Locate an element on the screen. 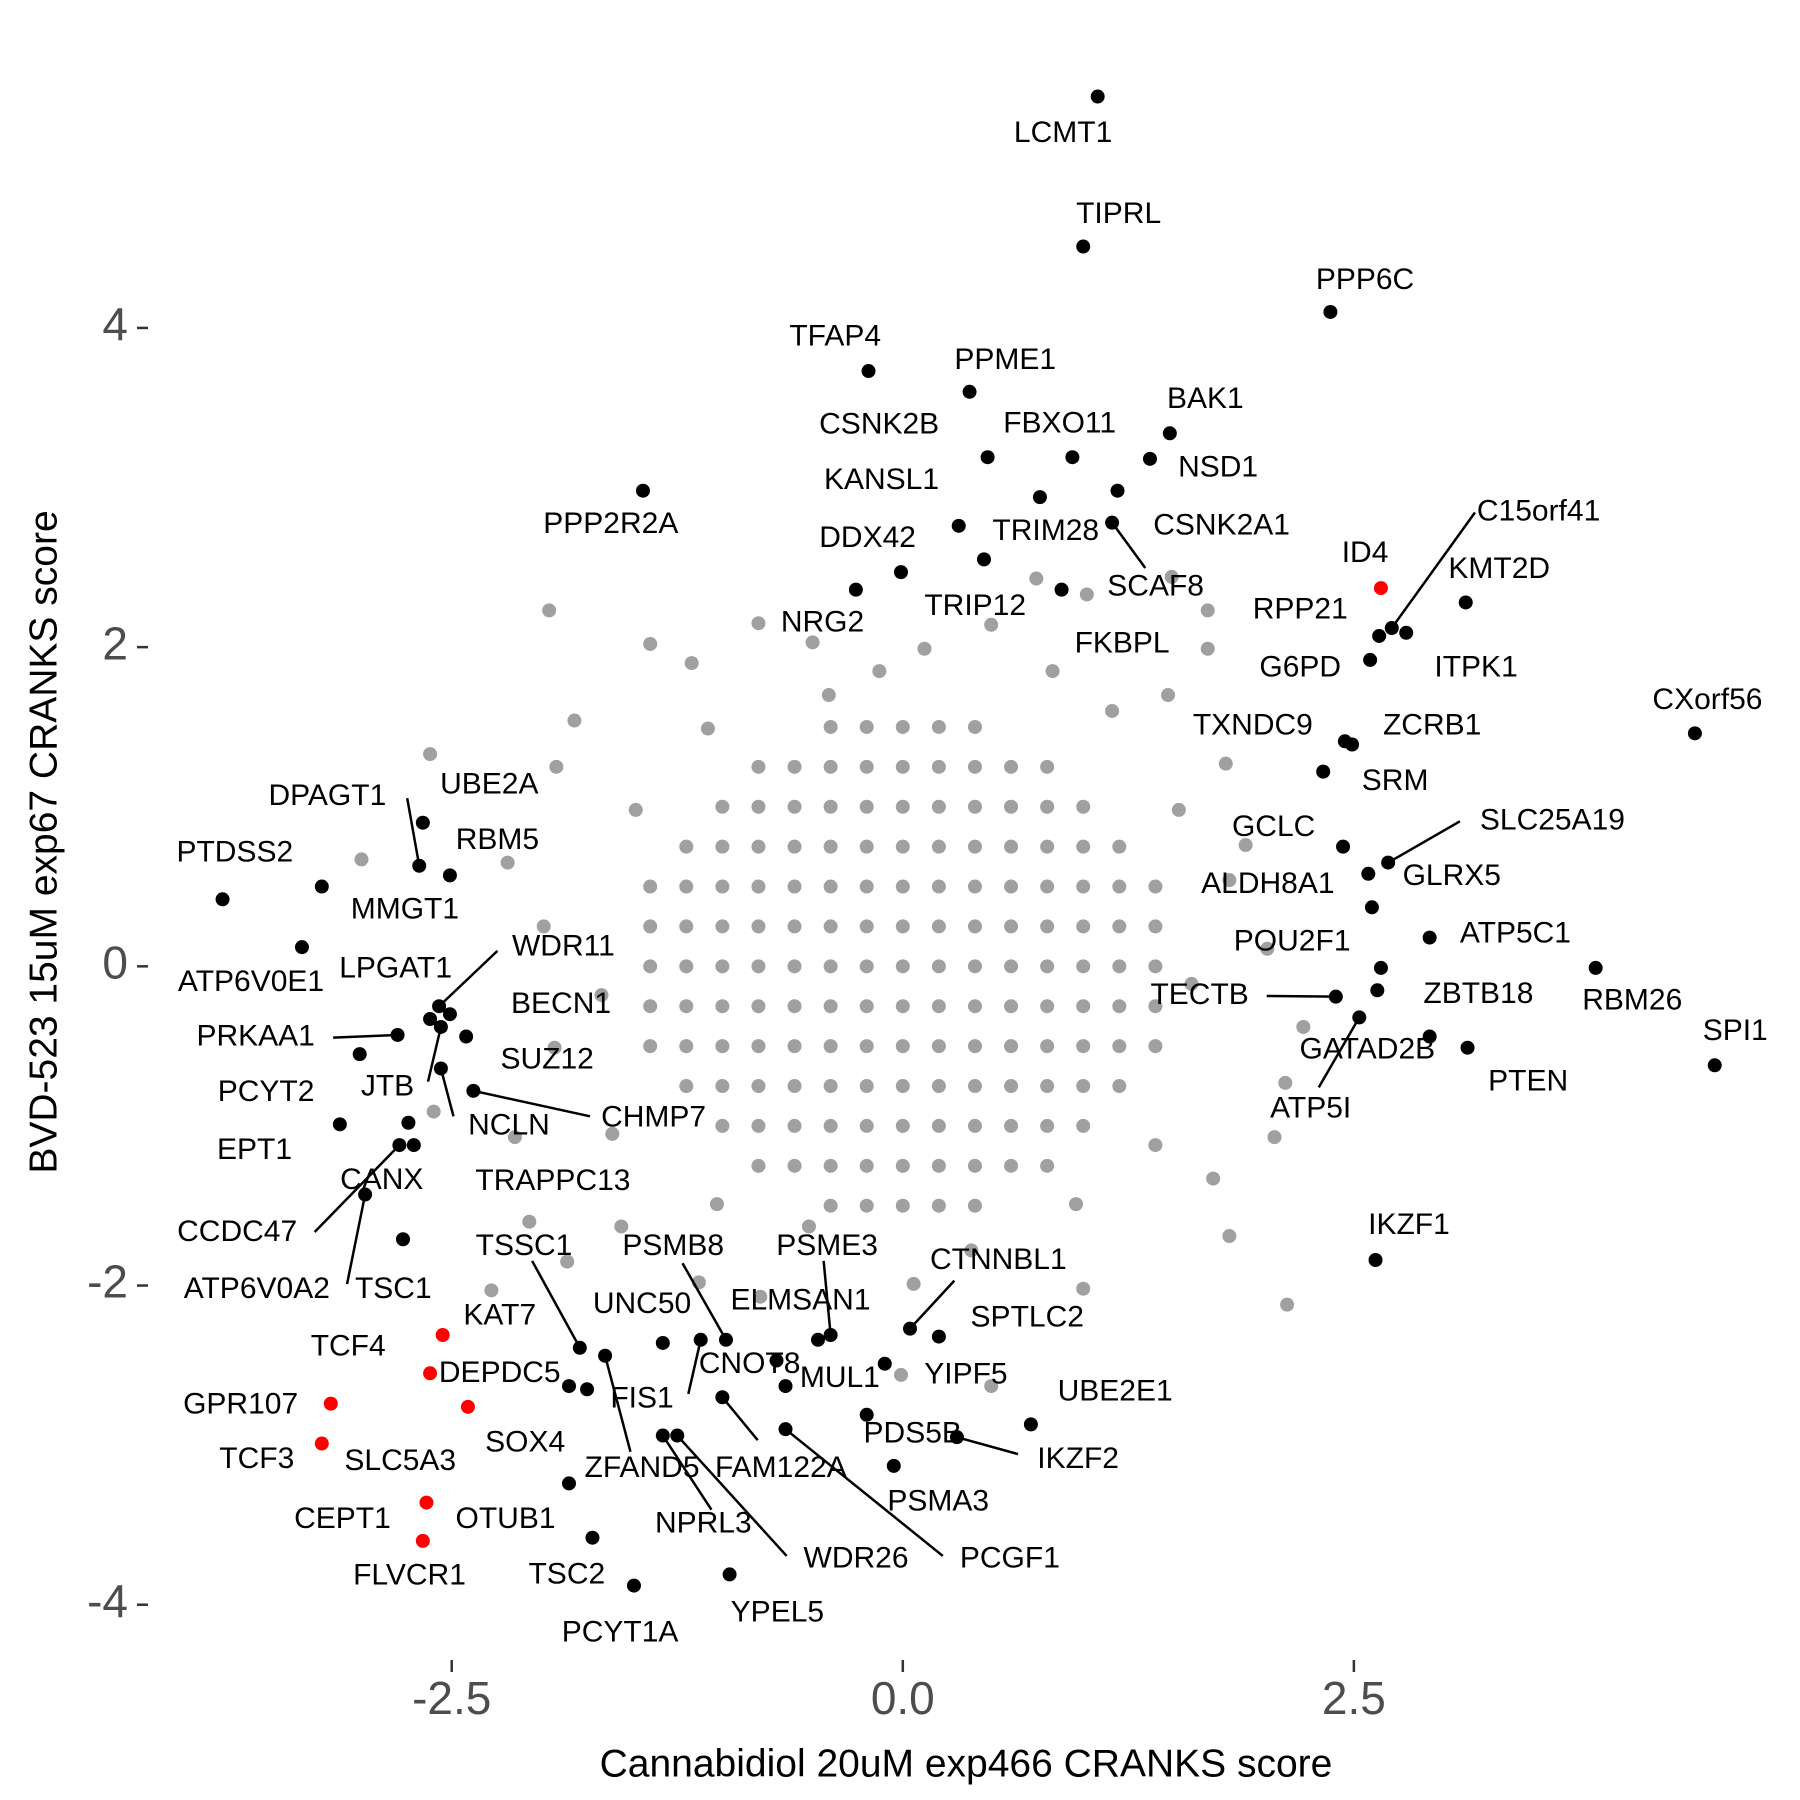 This screenshot has height=1800, width=1800. point-label: PRKAA1 is located at coordinates (255, 1036).